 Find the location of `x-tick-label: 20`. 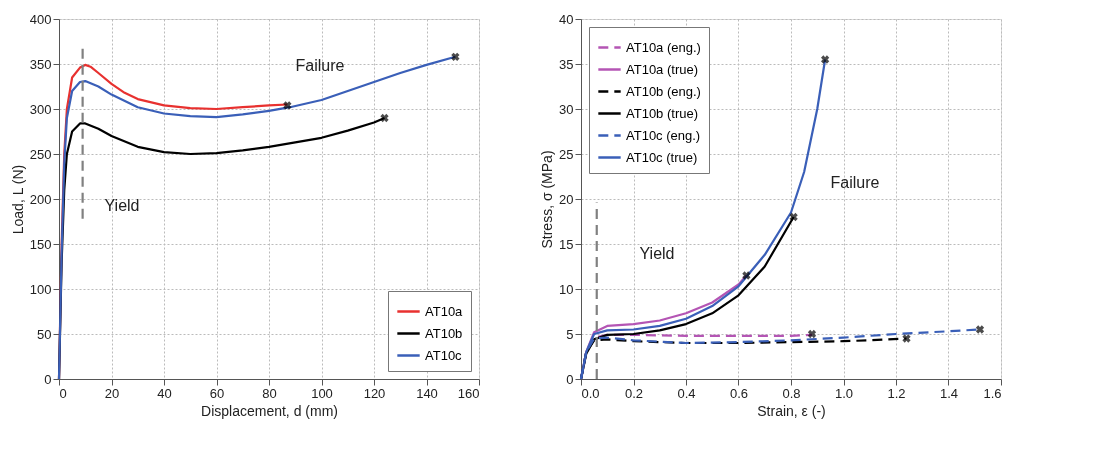

x-tick-label: 20 is located at coordinates (112, 393).